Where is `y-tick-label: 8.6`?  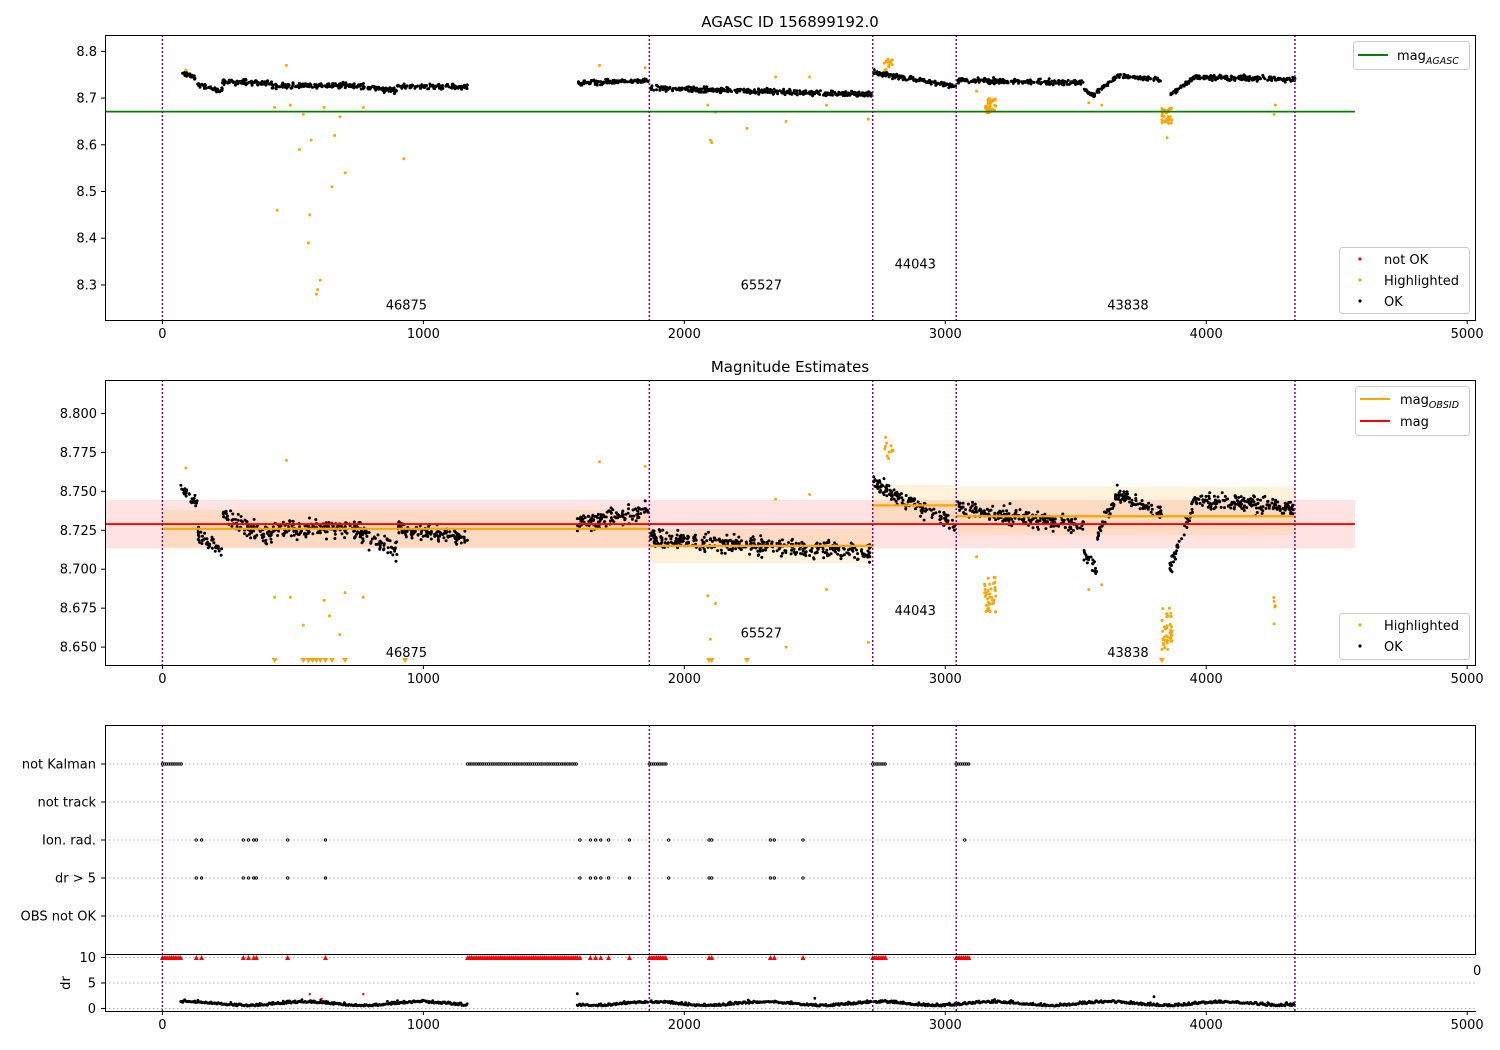
y-tick-label: 8.6 is located at coordinates (86, 145).